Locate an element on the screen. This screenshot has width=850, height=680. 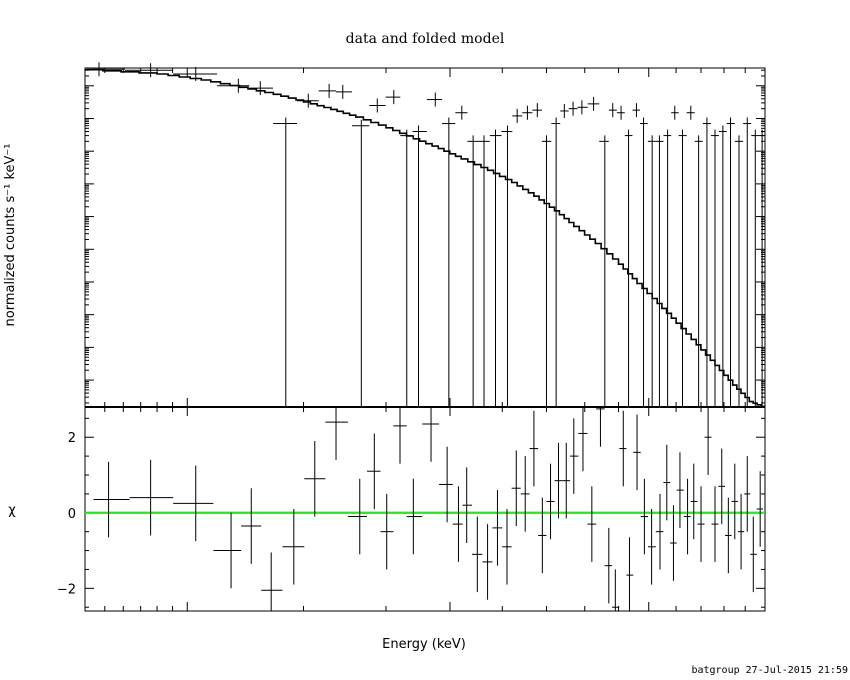
y-tick-label-bottom: −2 is located at coordinates (66, 589).